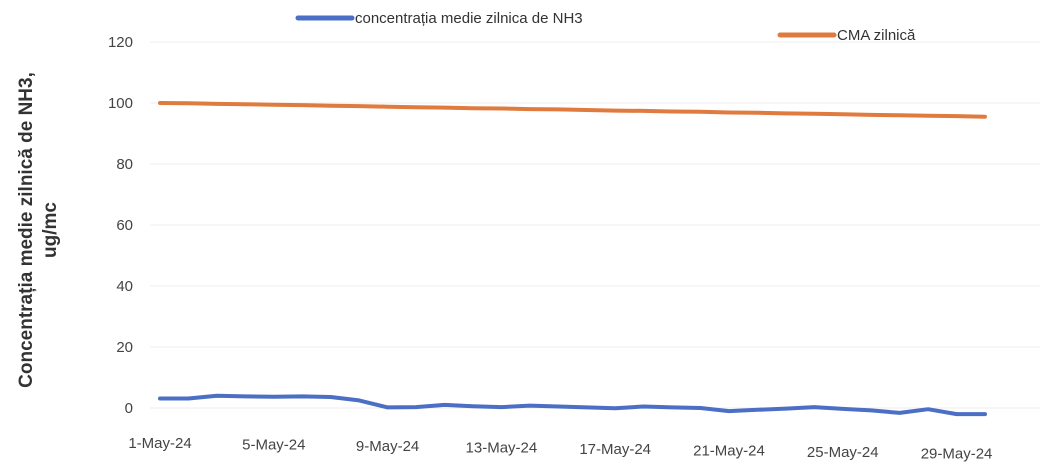 This screenshot has width=1049, height=468. I want to click on legend-label-cma: CMA zilnică, so click(876, 35).